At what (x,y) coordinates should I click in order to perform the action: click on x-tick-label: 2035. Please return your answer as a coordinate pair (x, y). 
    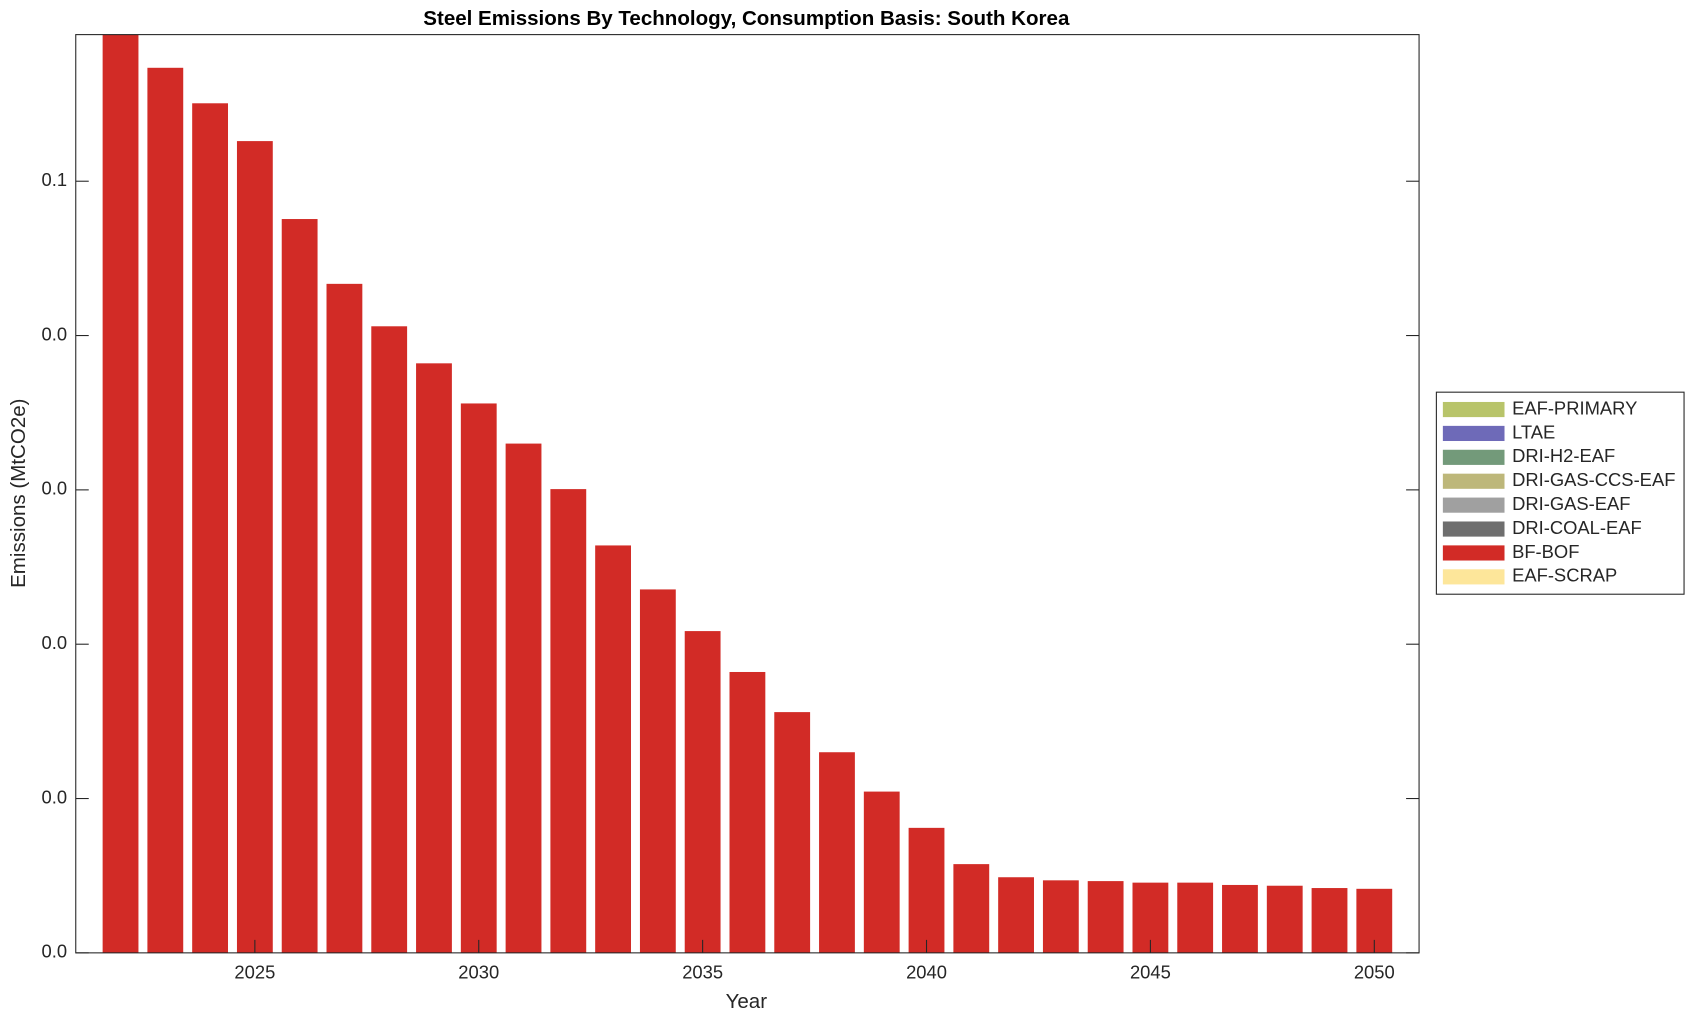
    Looking at the image, I should click on (702, 971).